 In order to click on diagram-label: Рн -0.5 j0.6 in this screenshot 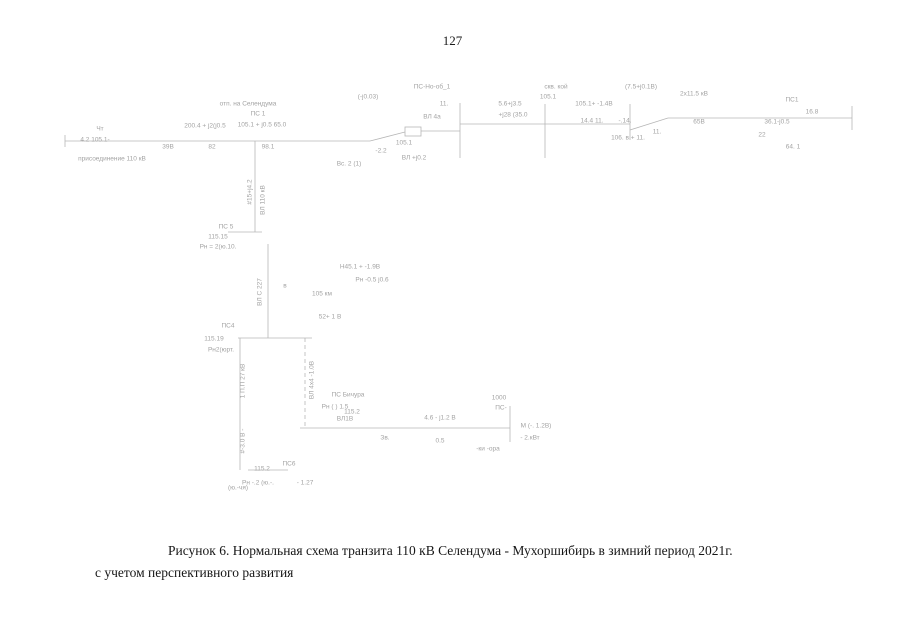, I will do `click(372, 280)`.